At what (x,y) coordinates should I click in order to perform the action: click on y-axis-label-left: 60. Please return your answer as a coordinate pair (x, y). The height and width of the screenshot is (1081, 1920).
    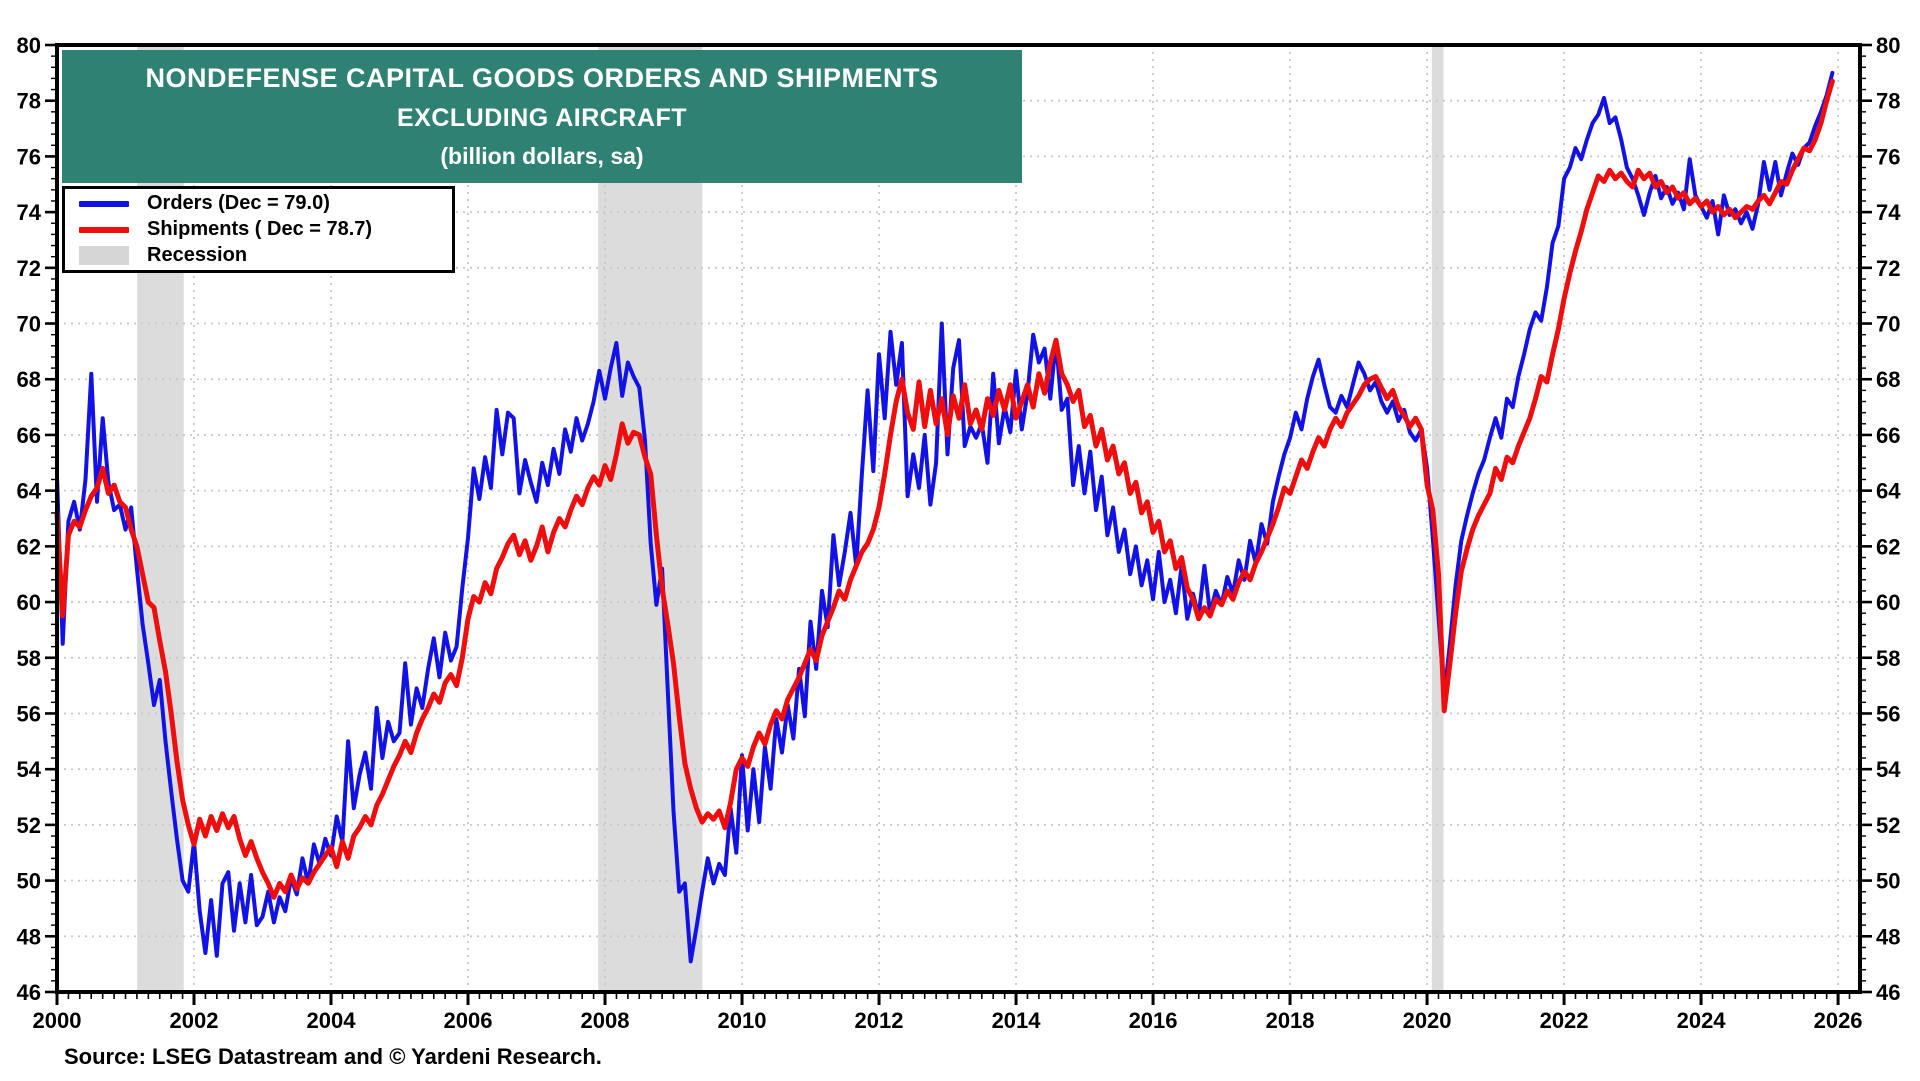
    Looking at the image, I should click on (29, 602).